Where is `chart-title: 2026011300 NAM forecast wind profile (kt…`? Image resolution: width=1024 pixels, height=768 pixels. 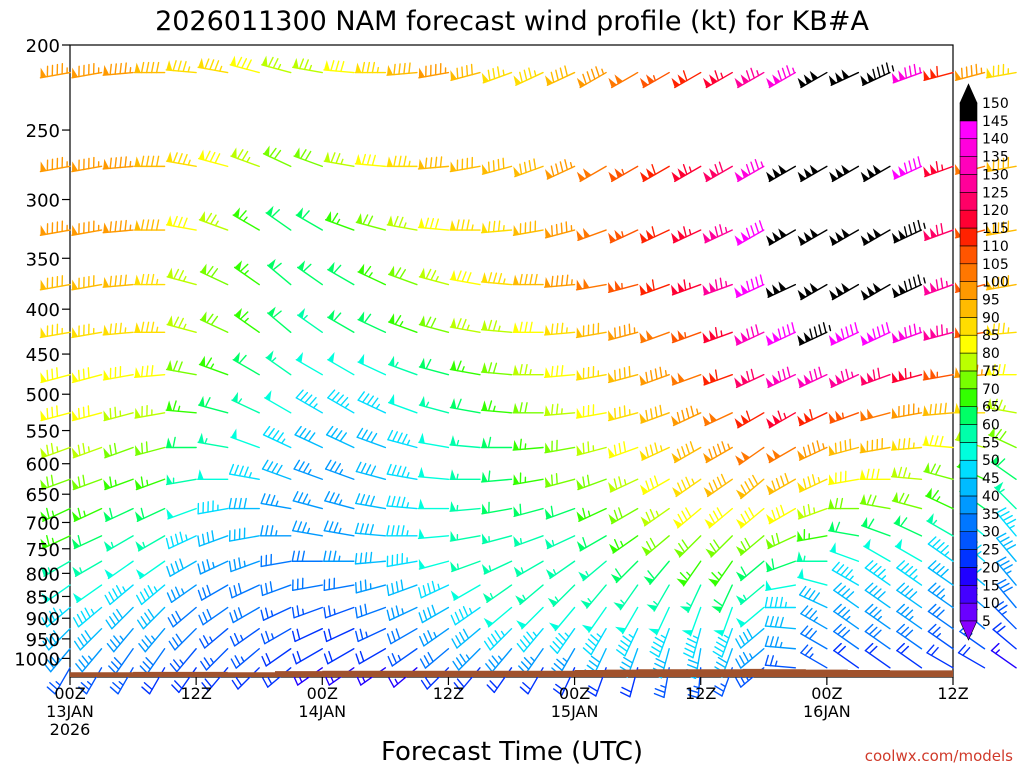 chart-title: 2026011300 NAM forecast wind profile (kt… is located at coordinates (512, 21).